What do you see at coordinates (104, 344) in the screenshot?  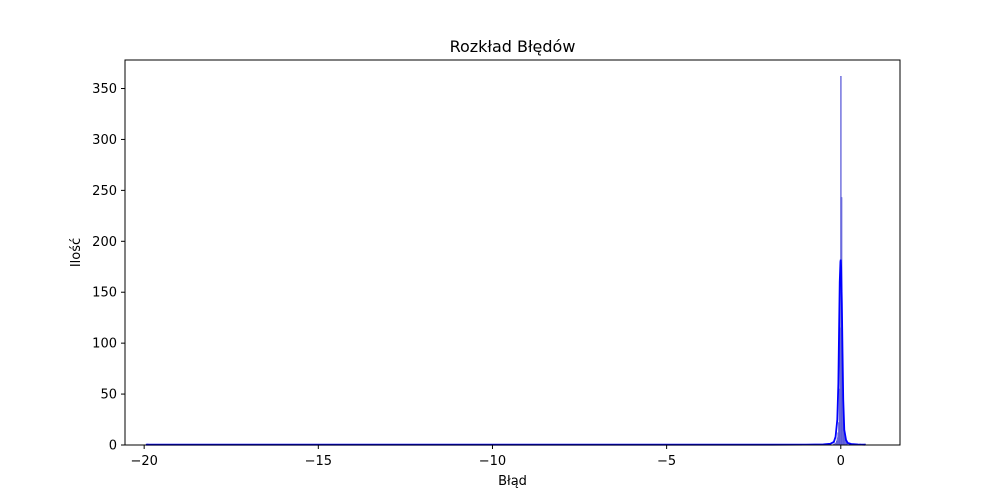 I see `y-tick-label: 100` at bounding box center [104, 344].